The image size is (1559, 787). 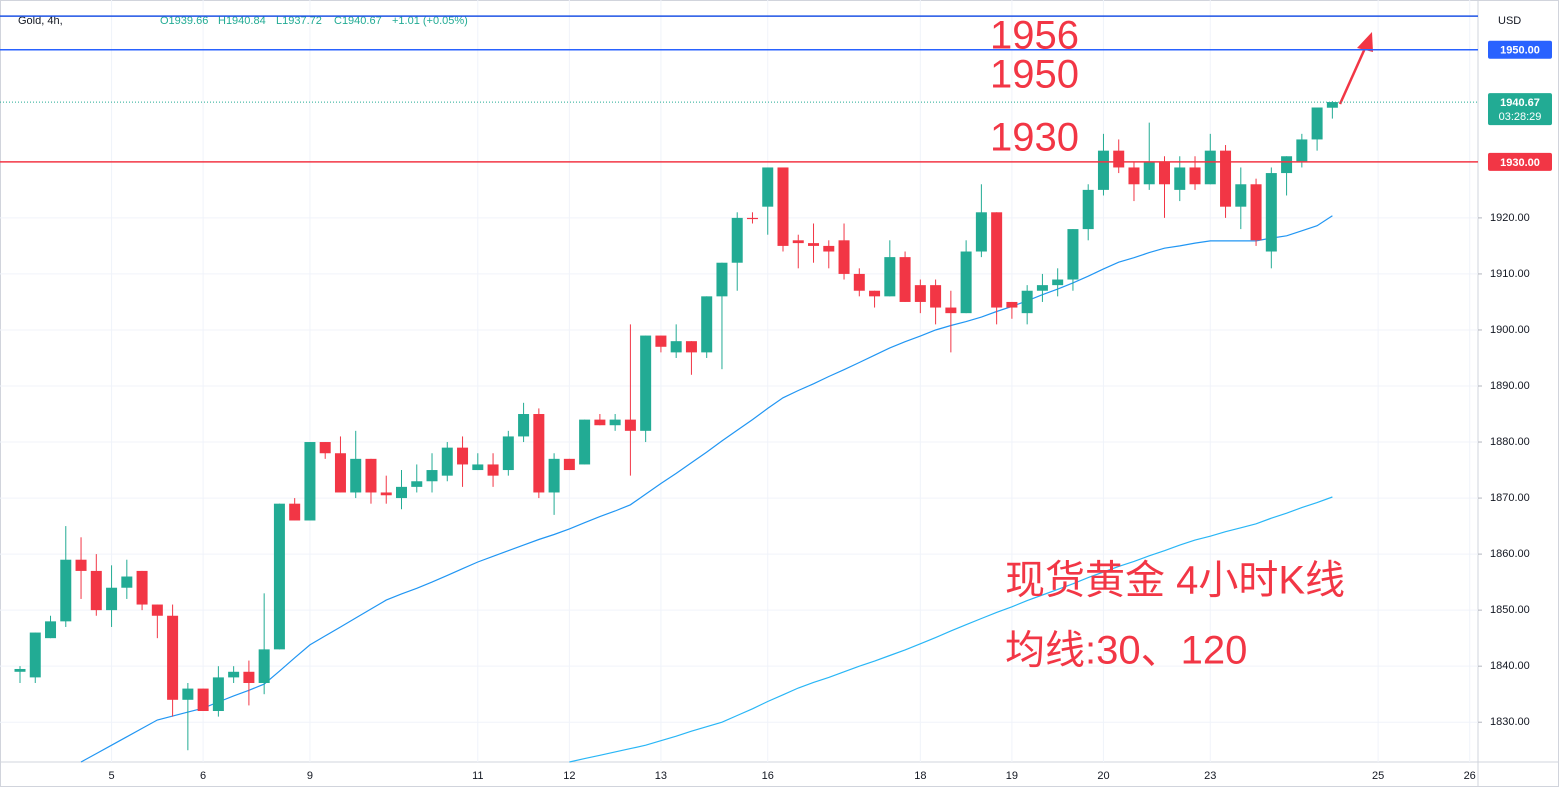 I want to click on last-price-box, so click(x=1520, y=109).